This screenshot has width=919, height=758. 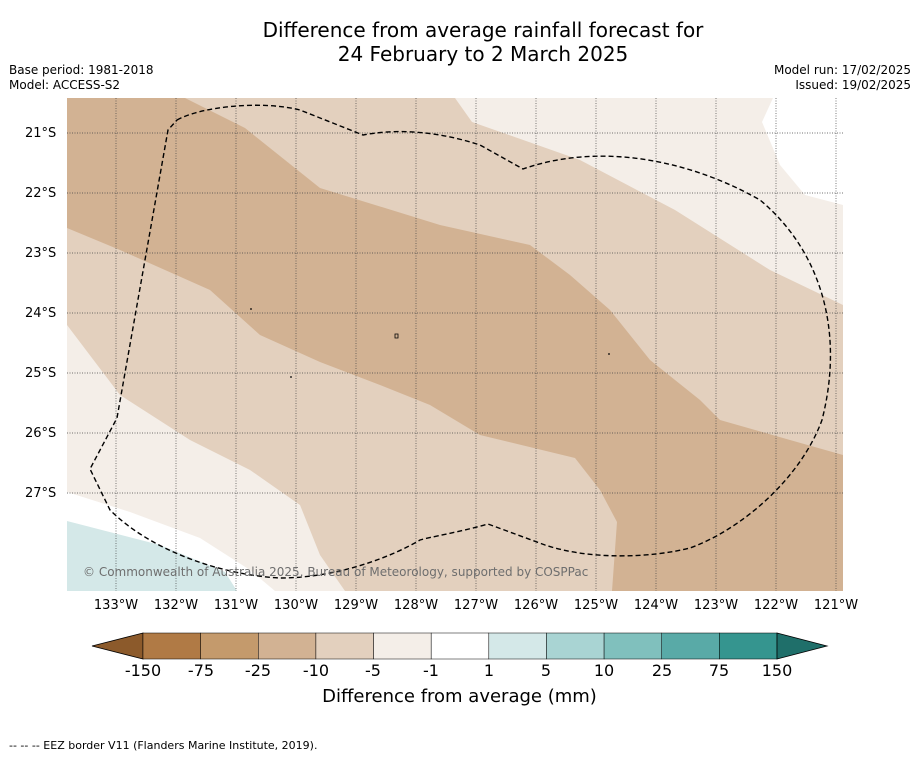 I want to click on colorbar-tick: -75, so click(x=201, y=670).